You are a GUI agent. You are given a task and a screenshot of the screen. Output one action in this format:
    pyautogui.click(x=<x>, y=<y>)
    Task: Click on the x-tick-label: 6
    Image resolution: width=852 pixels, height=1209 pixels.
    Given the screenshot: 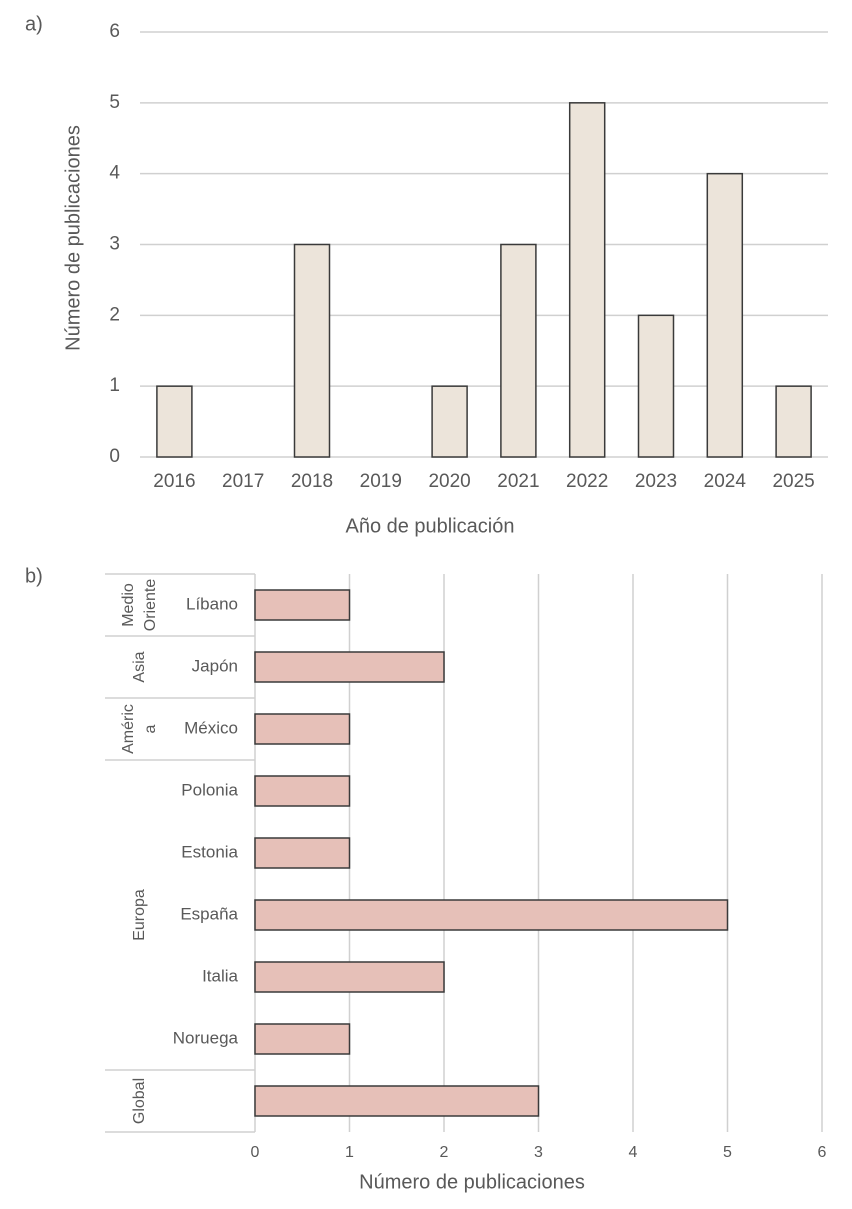 What is the action you would take?
    pyautogui.click(x=822, y=1152)
    